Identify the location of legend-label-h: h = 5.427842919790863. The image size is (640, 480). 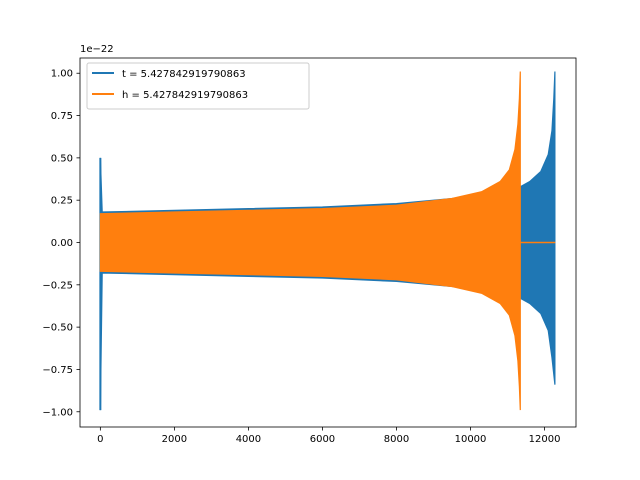
(185, 95).